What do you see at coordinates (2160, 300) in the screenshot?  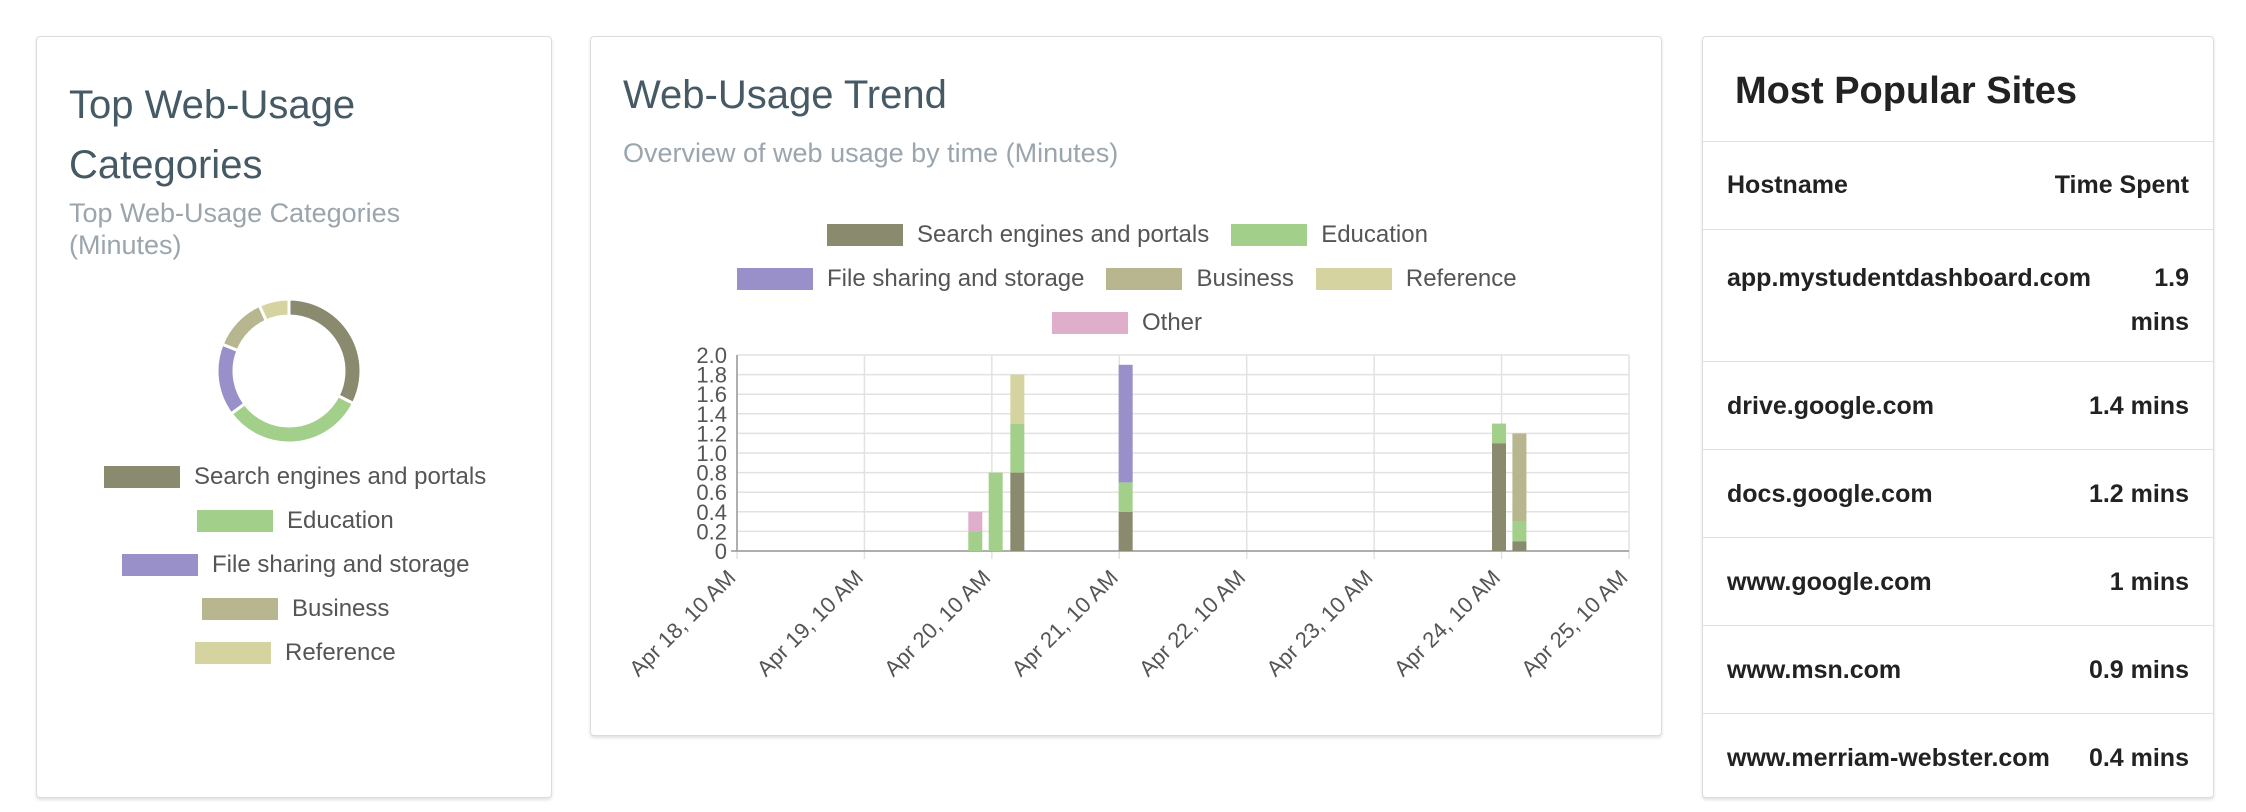 I see `time-spent-cell: 1.9 mins` at bounding box center [2160, 300].